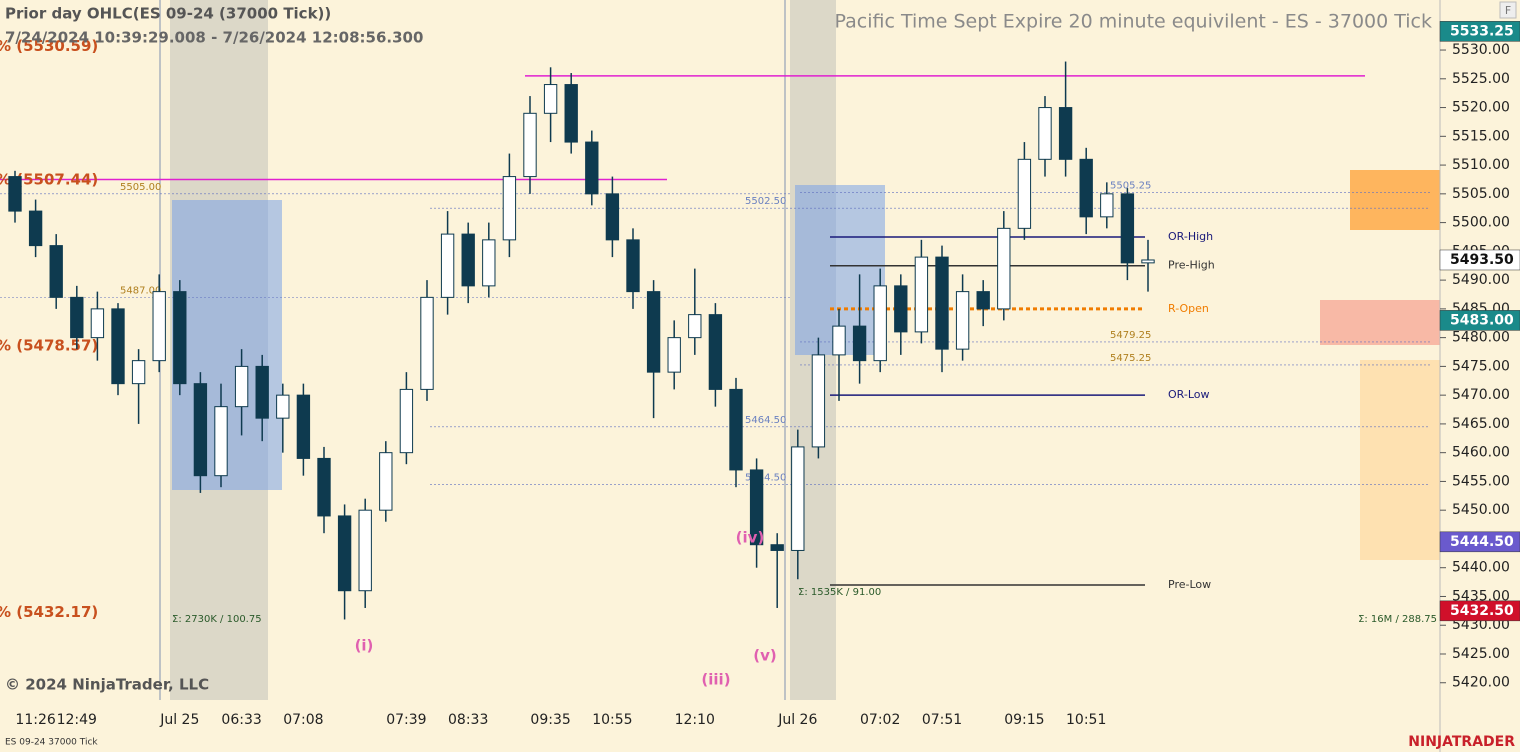 This screenshot has height=752, width=1520. Describe the element at coordinates (1190, 236) in the screenshot. I see `level-label: OR-High` at that location.